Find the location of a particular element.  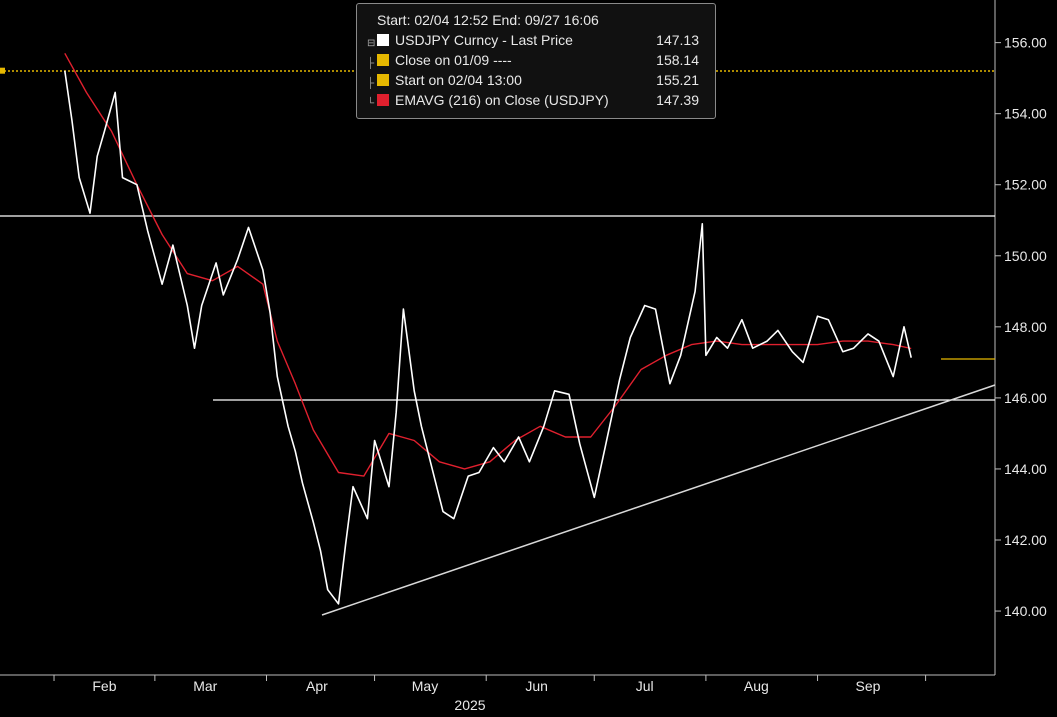

close-swatch is located at coordinates (383, 60).